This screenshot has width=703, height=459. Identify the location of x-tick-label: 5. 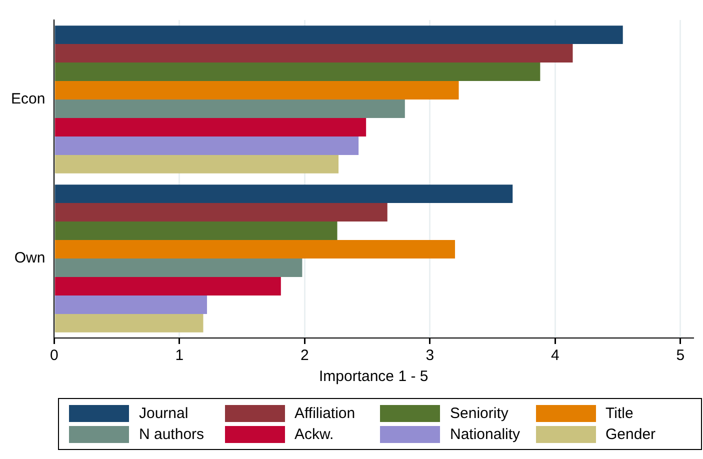
(680, 355).